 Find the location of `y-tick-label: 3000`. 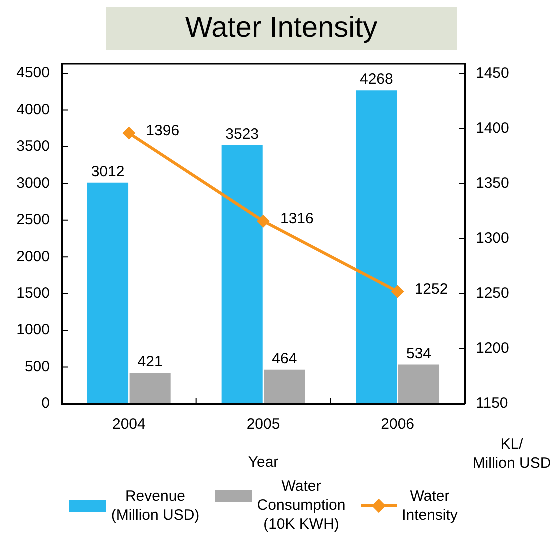

y-tick-label: 3000 is located at coordinates (33, 183).